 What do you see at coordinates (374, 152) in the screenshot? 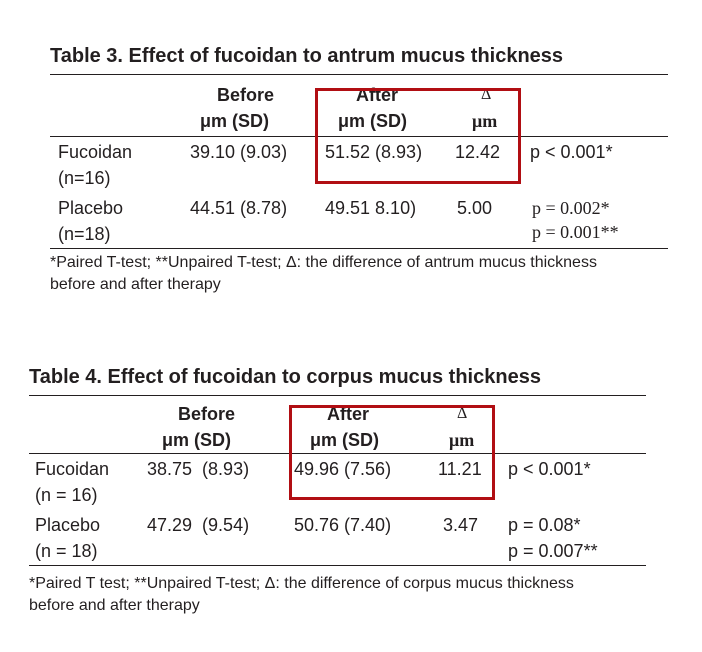
I see `table-3-row-fucoidan-after: 51.52 (8.93)` at bounding box center [374, 152].